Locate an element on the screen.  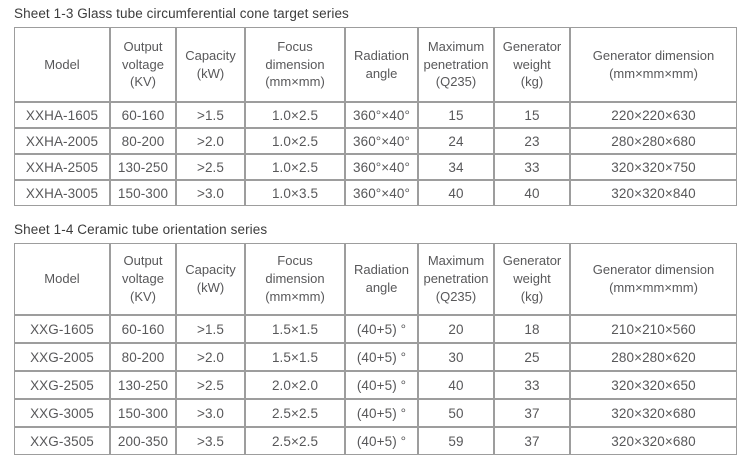
cell-penetration: 34 is located at coordinates (456, 167).